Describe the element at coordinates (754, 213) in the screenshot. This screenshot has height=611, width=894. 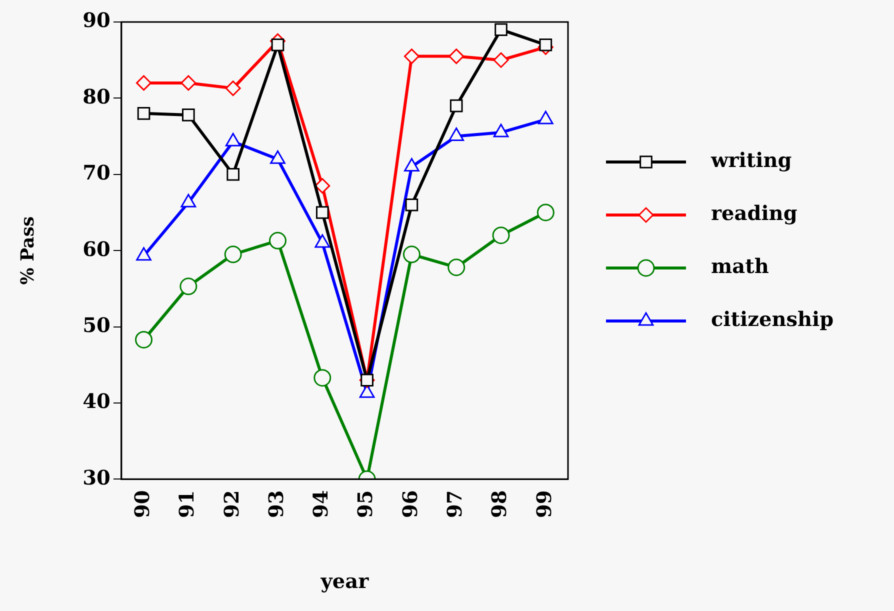
I see `legend-label: reading` at that location.